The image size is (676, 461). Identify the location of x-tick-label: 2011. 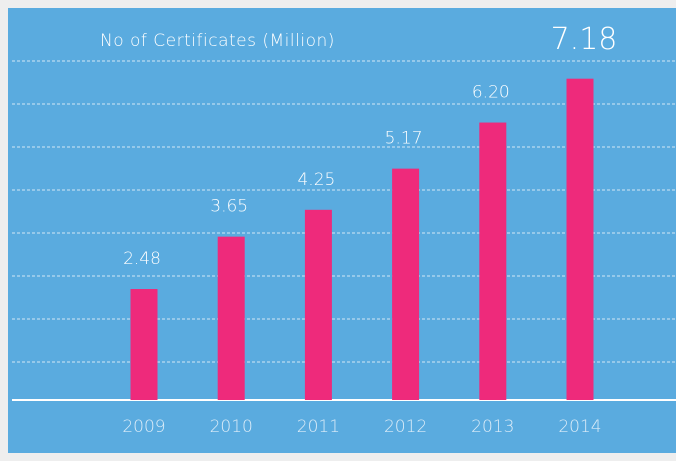
(318, 427).